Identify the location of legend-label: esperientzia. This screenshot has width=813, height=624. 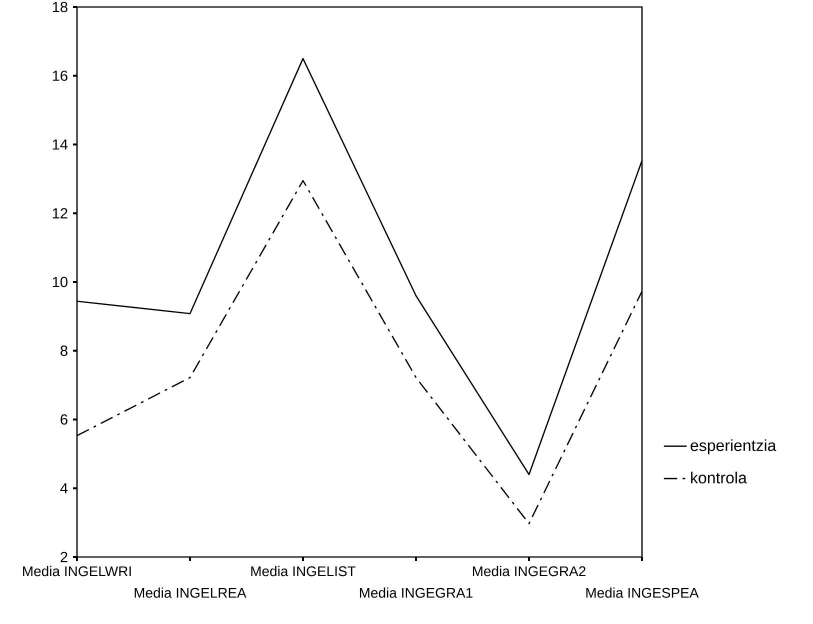
(733, 446).